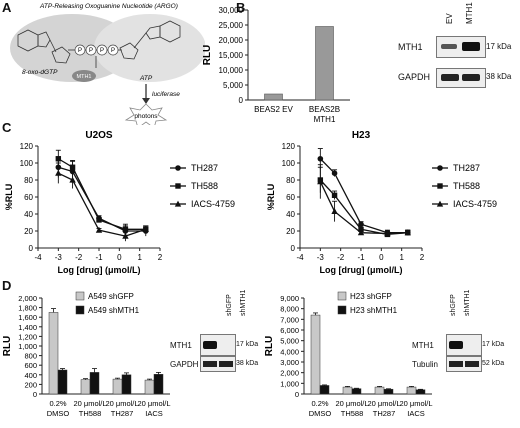 The width and height of the screenshot is (520, 428). Describe the element at coordinates (247, 344) in the screenshot. I see `blot-dl-row-1-kda: 17 kDa` at that location.